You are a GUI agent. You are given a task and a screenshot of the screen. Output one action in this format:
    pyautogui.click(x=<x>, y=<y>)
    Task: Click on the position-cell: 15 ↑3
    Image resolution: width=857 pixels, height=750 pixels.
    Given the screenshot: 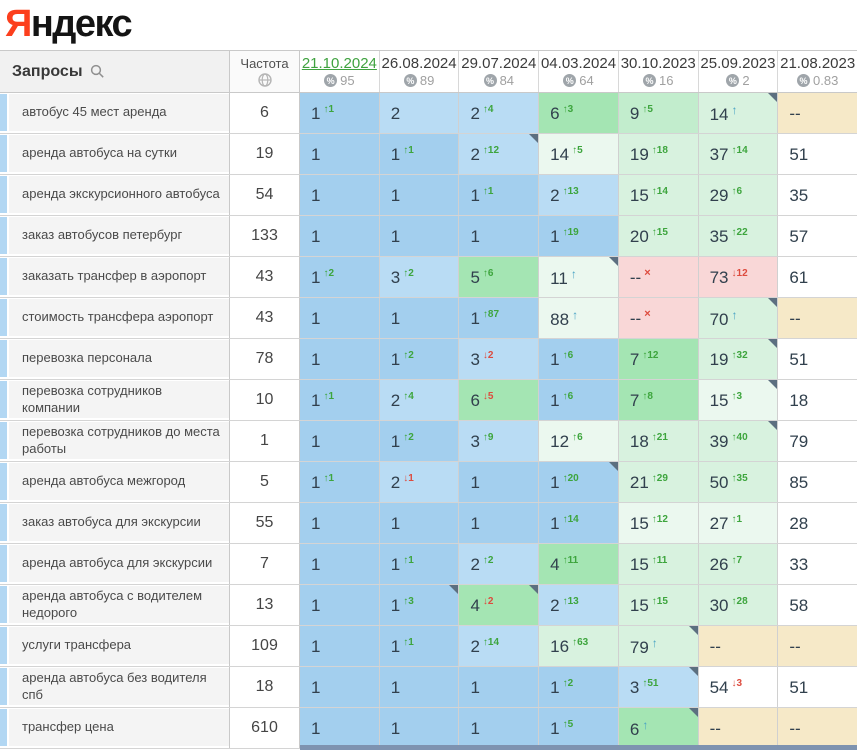 What is the action you would take?
    pyautogui.click(x=738, y=400)
    